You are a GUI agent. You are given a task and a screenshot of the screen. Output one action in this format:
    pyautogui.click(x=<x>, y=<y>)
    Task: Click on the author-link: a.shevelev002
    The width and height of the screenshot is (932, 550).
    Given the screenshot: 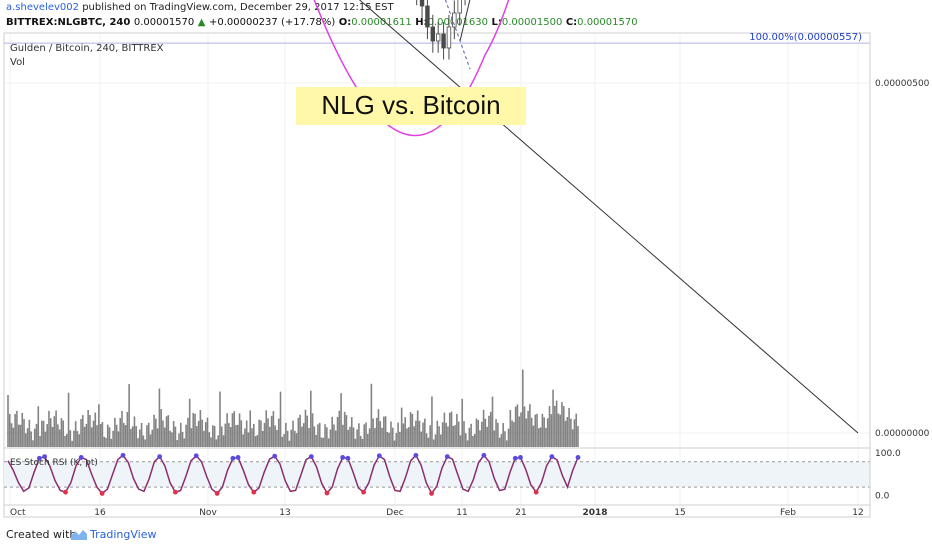 What is the action you would take?
    pyautogui.click(x=43, y=7)
    